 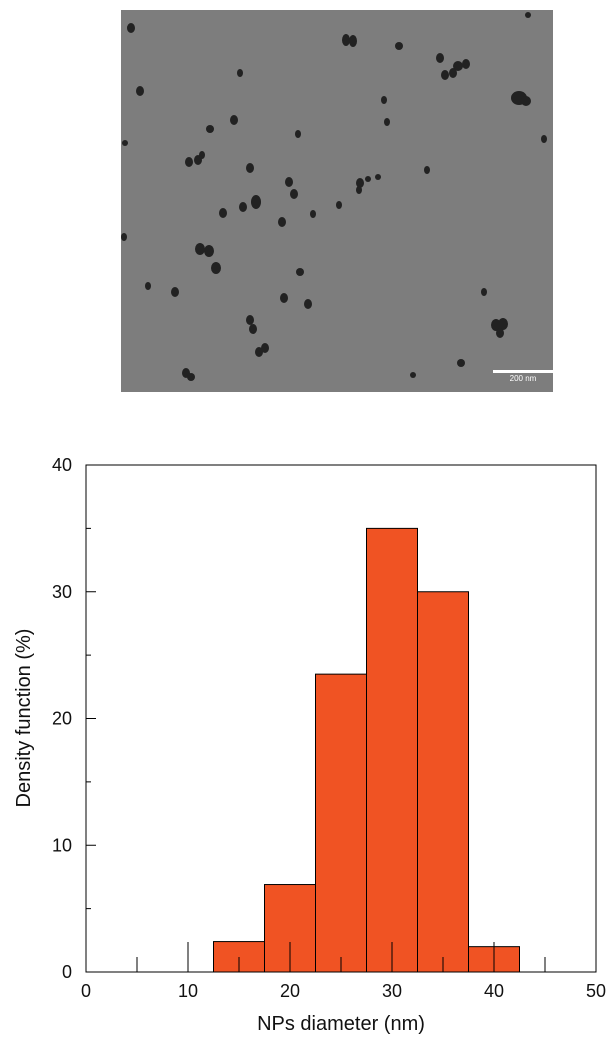 What do you see at coordinates (24, 718) in the screenshot?
I see `y-axis-label: Density function (%)` at bounding box center [24, 718].